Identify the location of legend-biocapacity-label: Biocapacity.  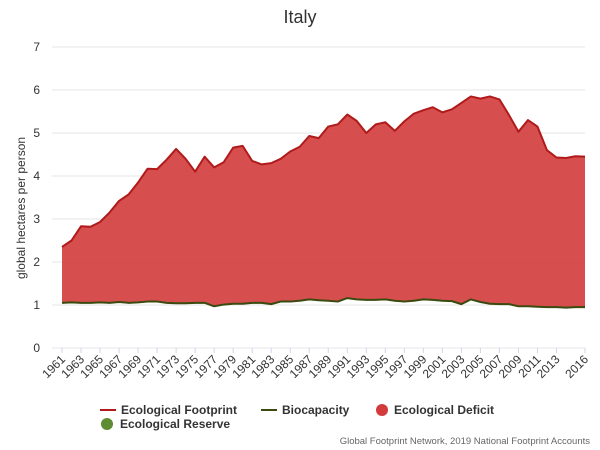
(316, 410).